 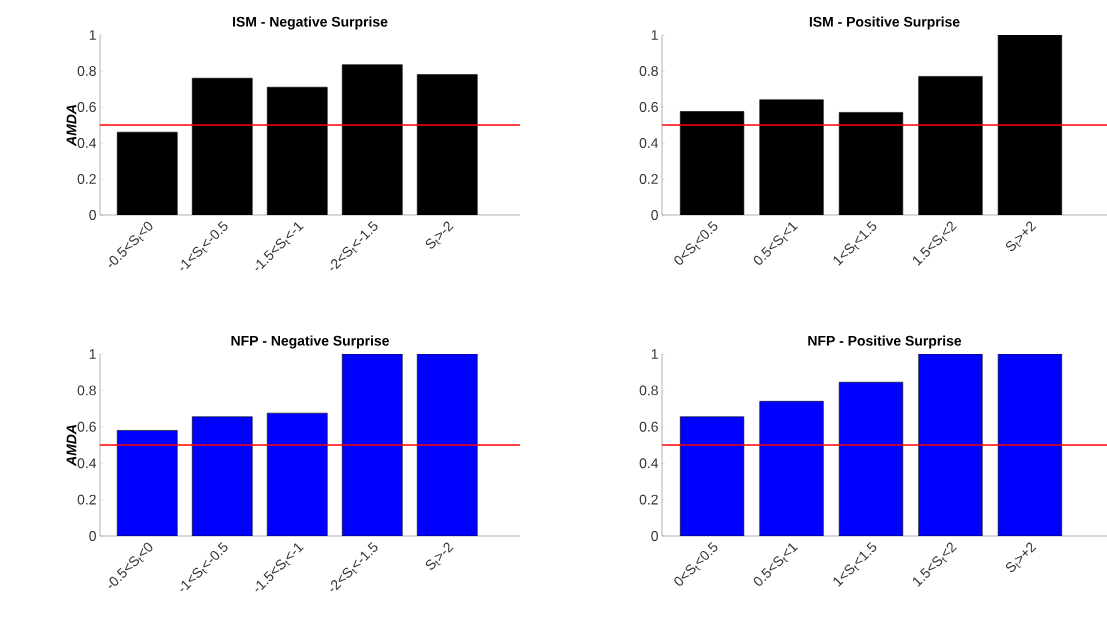 I want to click on chart-title: NFP - Positive Surprise, so click(x=885, y=342).